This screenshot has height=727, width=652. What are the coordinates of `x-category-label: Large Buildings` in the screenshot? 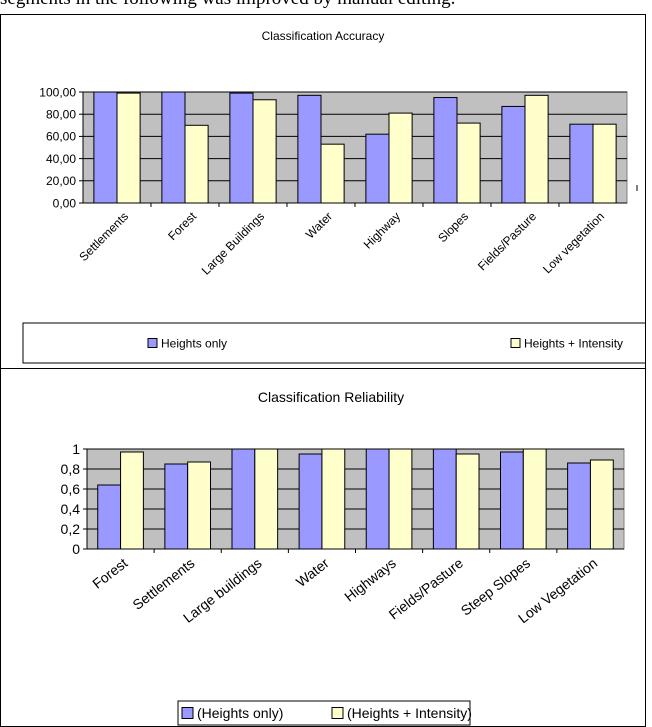 It's located at (233, 243).